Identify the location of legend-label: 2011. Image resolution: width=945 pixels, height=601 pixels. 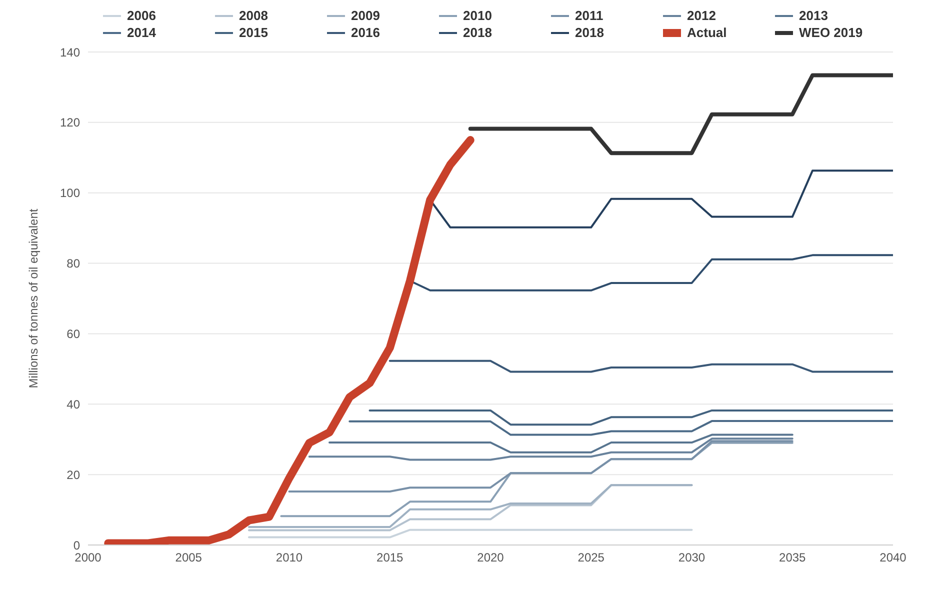
(589, 15).